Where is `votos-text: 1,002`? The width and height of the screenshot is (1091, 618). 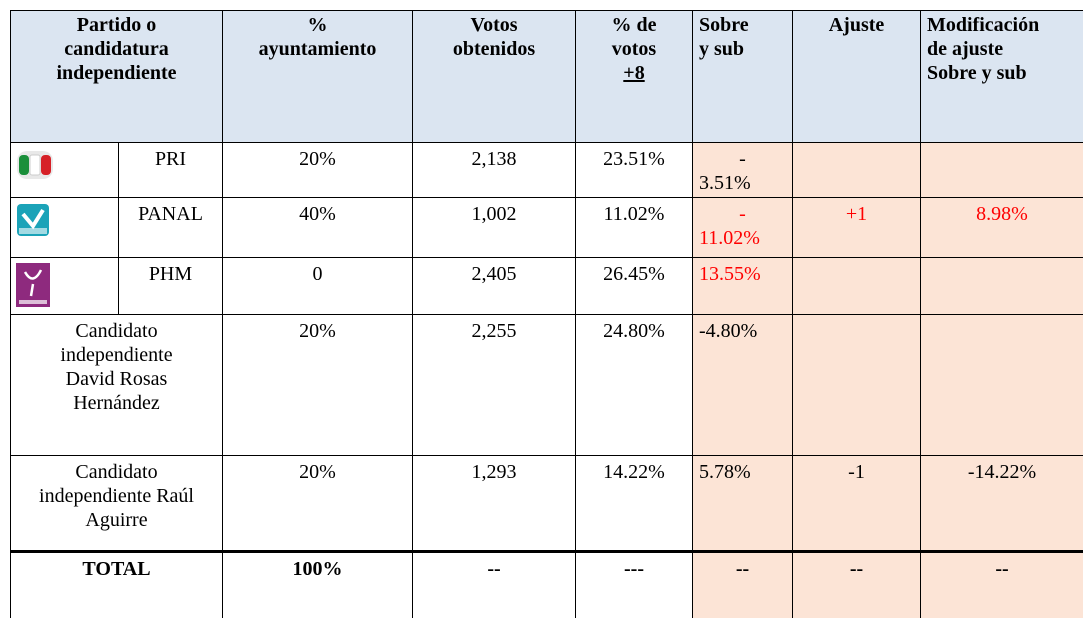 votos-text: 1,002 is located at coordinates (494, 214).